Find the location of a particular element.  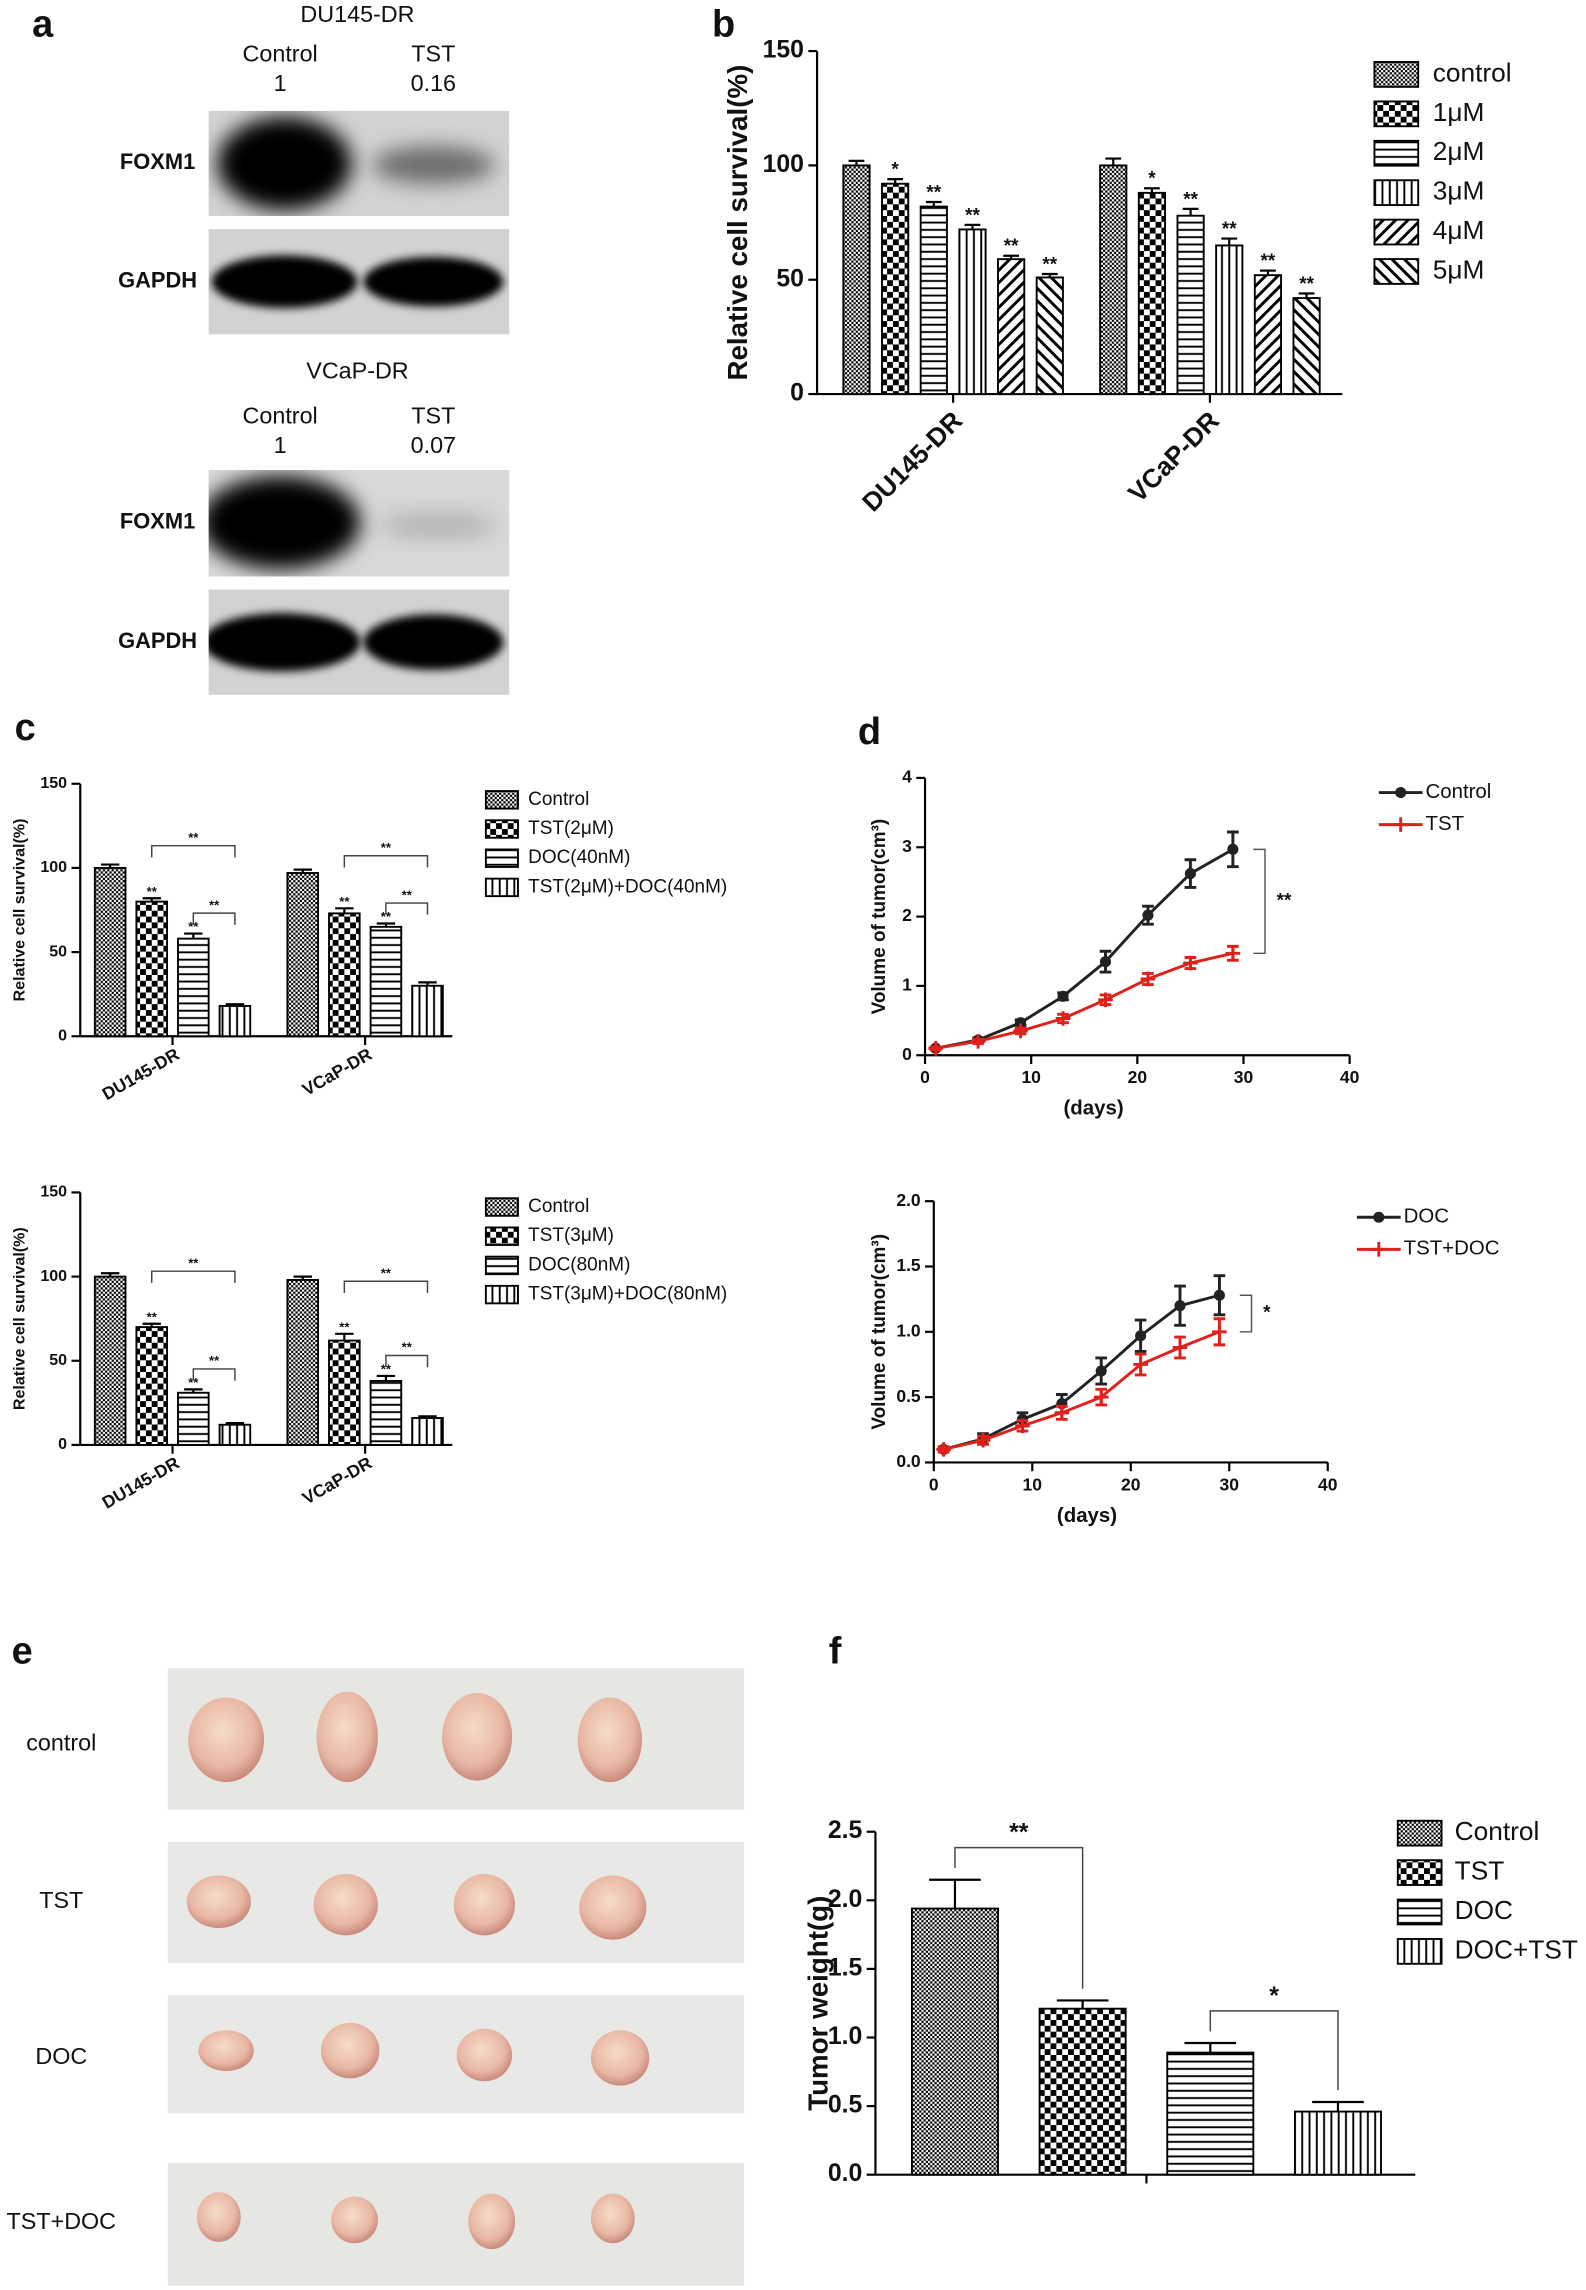

tumor-photos: control TST DOC TST+DOC is located at coordinates (376, 1977).